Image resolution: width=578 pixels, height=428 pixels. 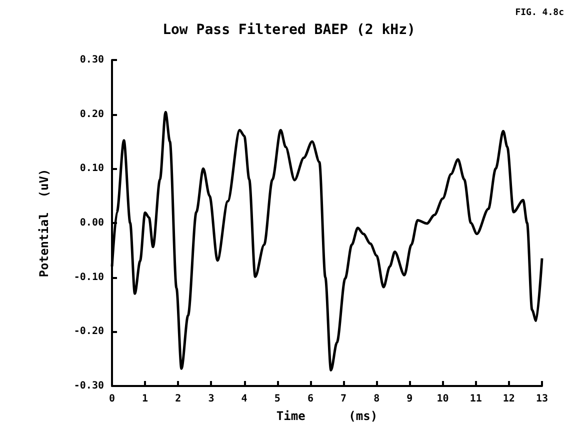 I want to click on y-axis-title: Potential (uV), so click(x=44, y=223).